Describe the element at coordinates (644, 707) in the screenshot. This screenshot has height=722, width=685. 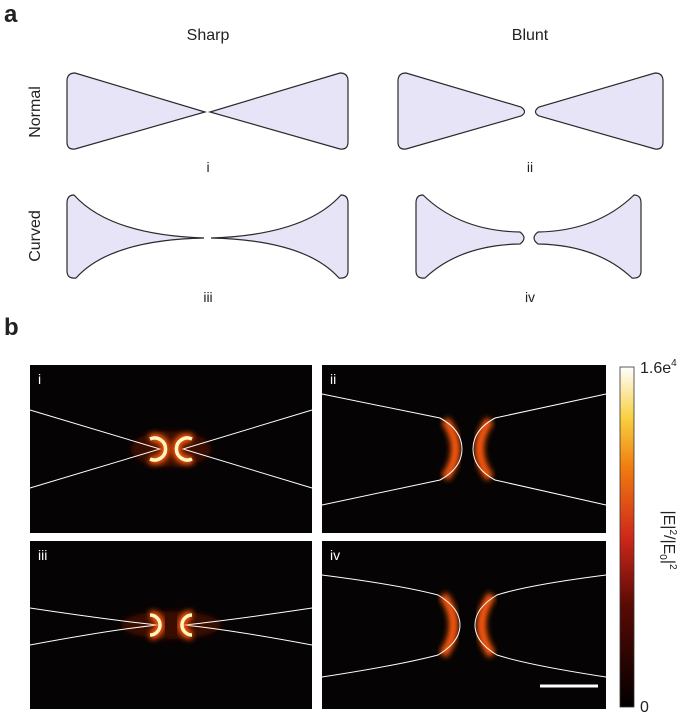
I see `colorbar-min: 0` at that location.